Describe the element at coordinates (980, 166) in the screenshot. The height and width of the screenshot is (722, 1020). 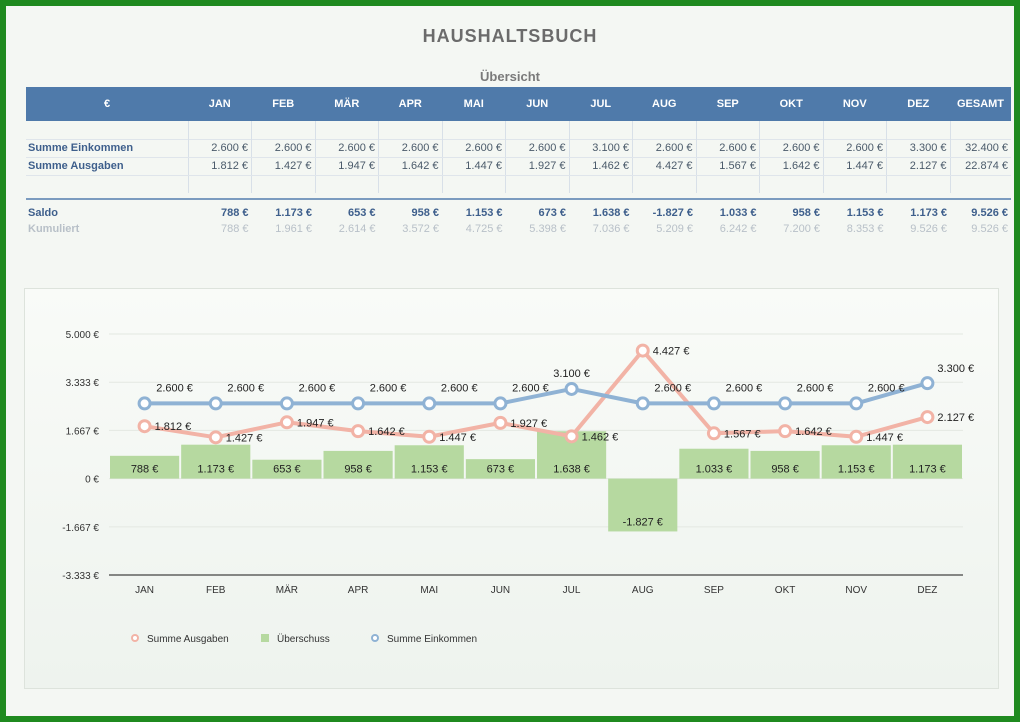
I see `table-cell: 22.874 €` at that location.